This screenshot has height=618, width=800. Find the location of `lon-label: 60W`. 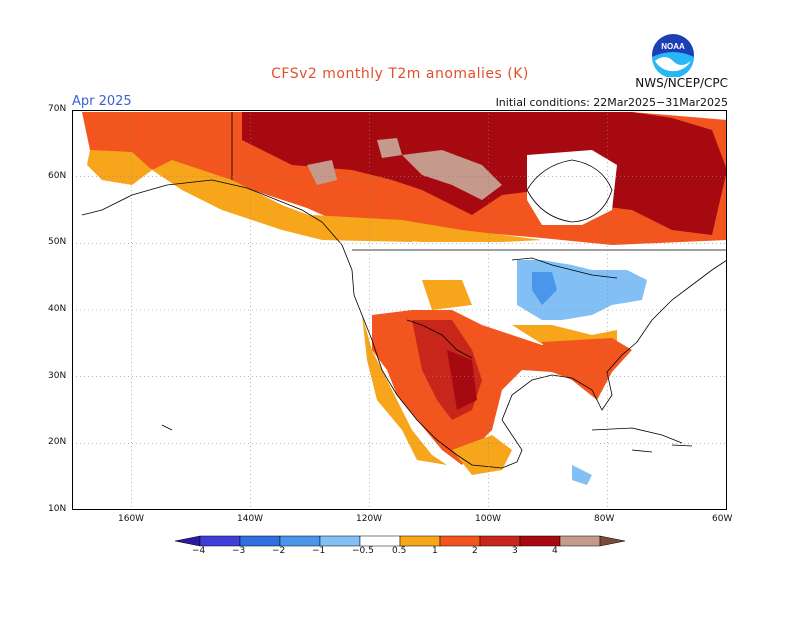

lon-label: 60W is located at coordinates (722, 519).